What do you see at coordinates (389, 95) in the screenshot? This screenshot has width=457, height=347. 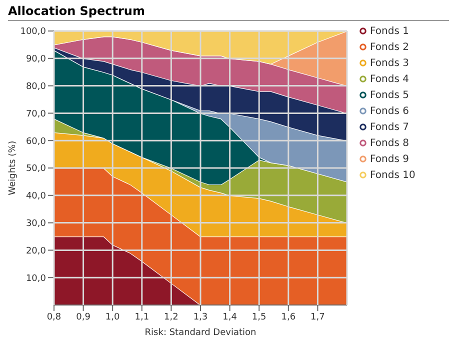 I see `legend-label: Fonds 5` at bounding box center [389, 95].